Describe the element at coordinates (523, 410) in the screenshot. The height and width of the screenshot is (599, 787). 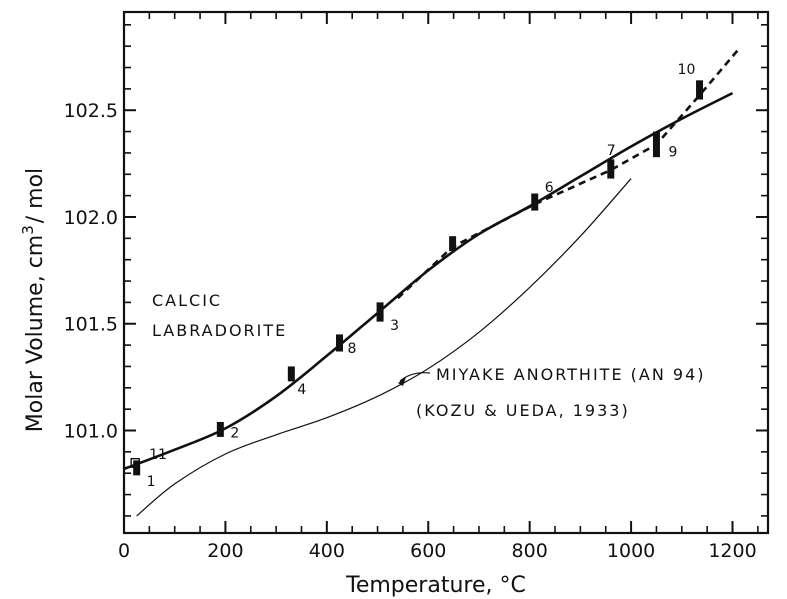
I see `annotation-kozu-ueda: (KOZU & UEDA, 1933)` at that location.